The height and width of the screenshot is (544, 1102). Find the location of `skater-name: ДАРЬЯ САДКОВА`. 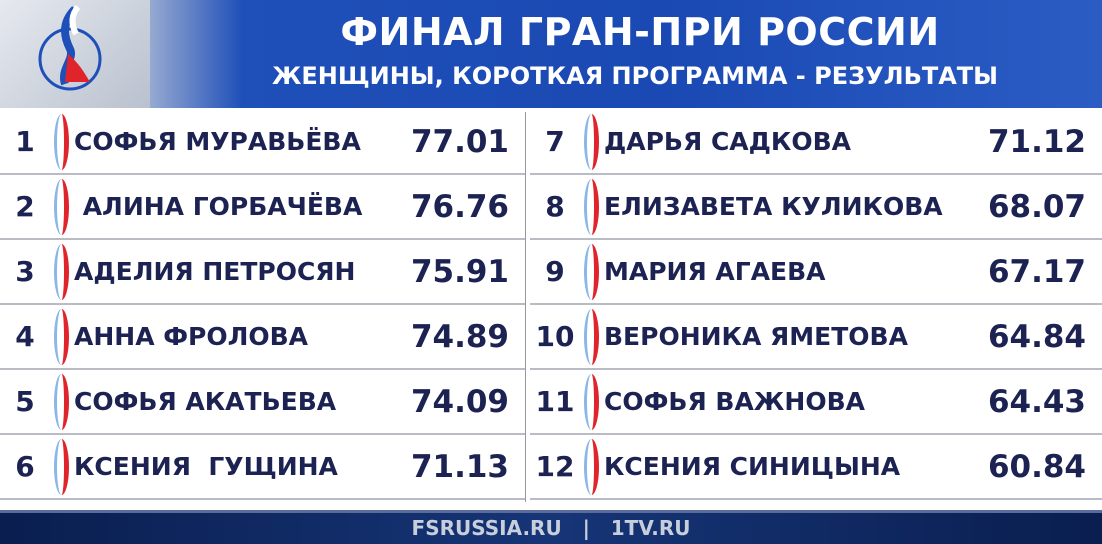

skater-name: ДАРЬЯ САДКОВА is located at coordinates (727, 141).